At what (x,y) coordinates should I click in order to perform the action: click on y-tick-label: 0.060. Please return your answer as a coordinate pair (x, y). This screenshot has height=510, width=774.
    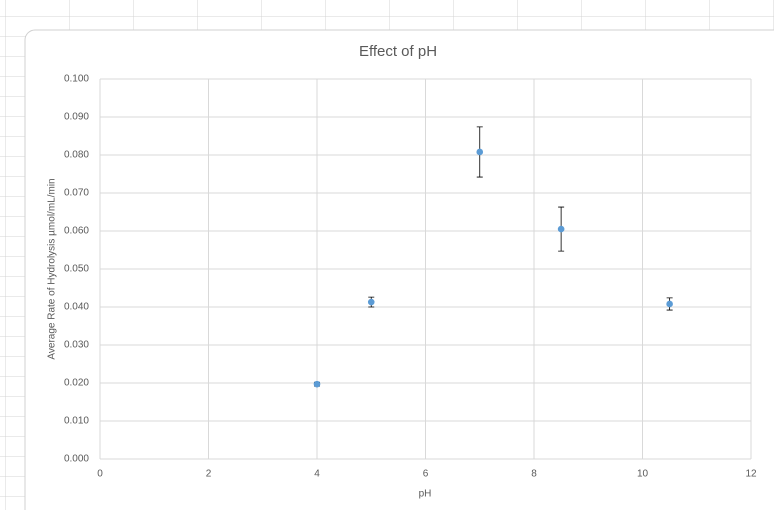
    Looking at the image, I should click on (76, 231).